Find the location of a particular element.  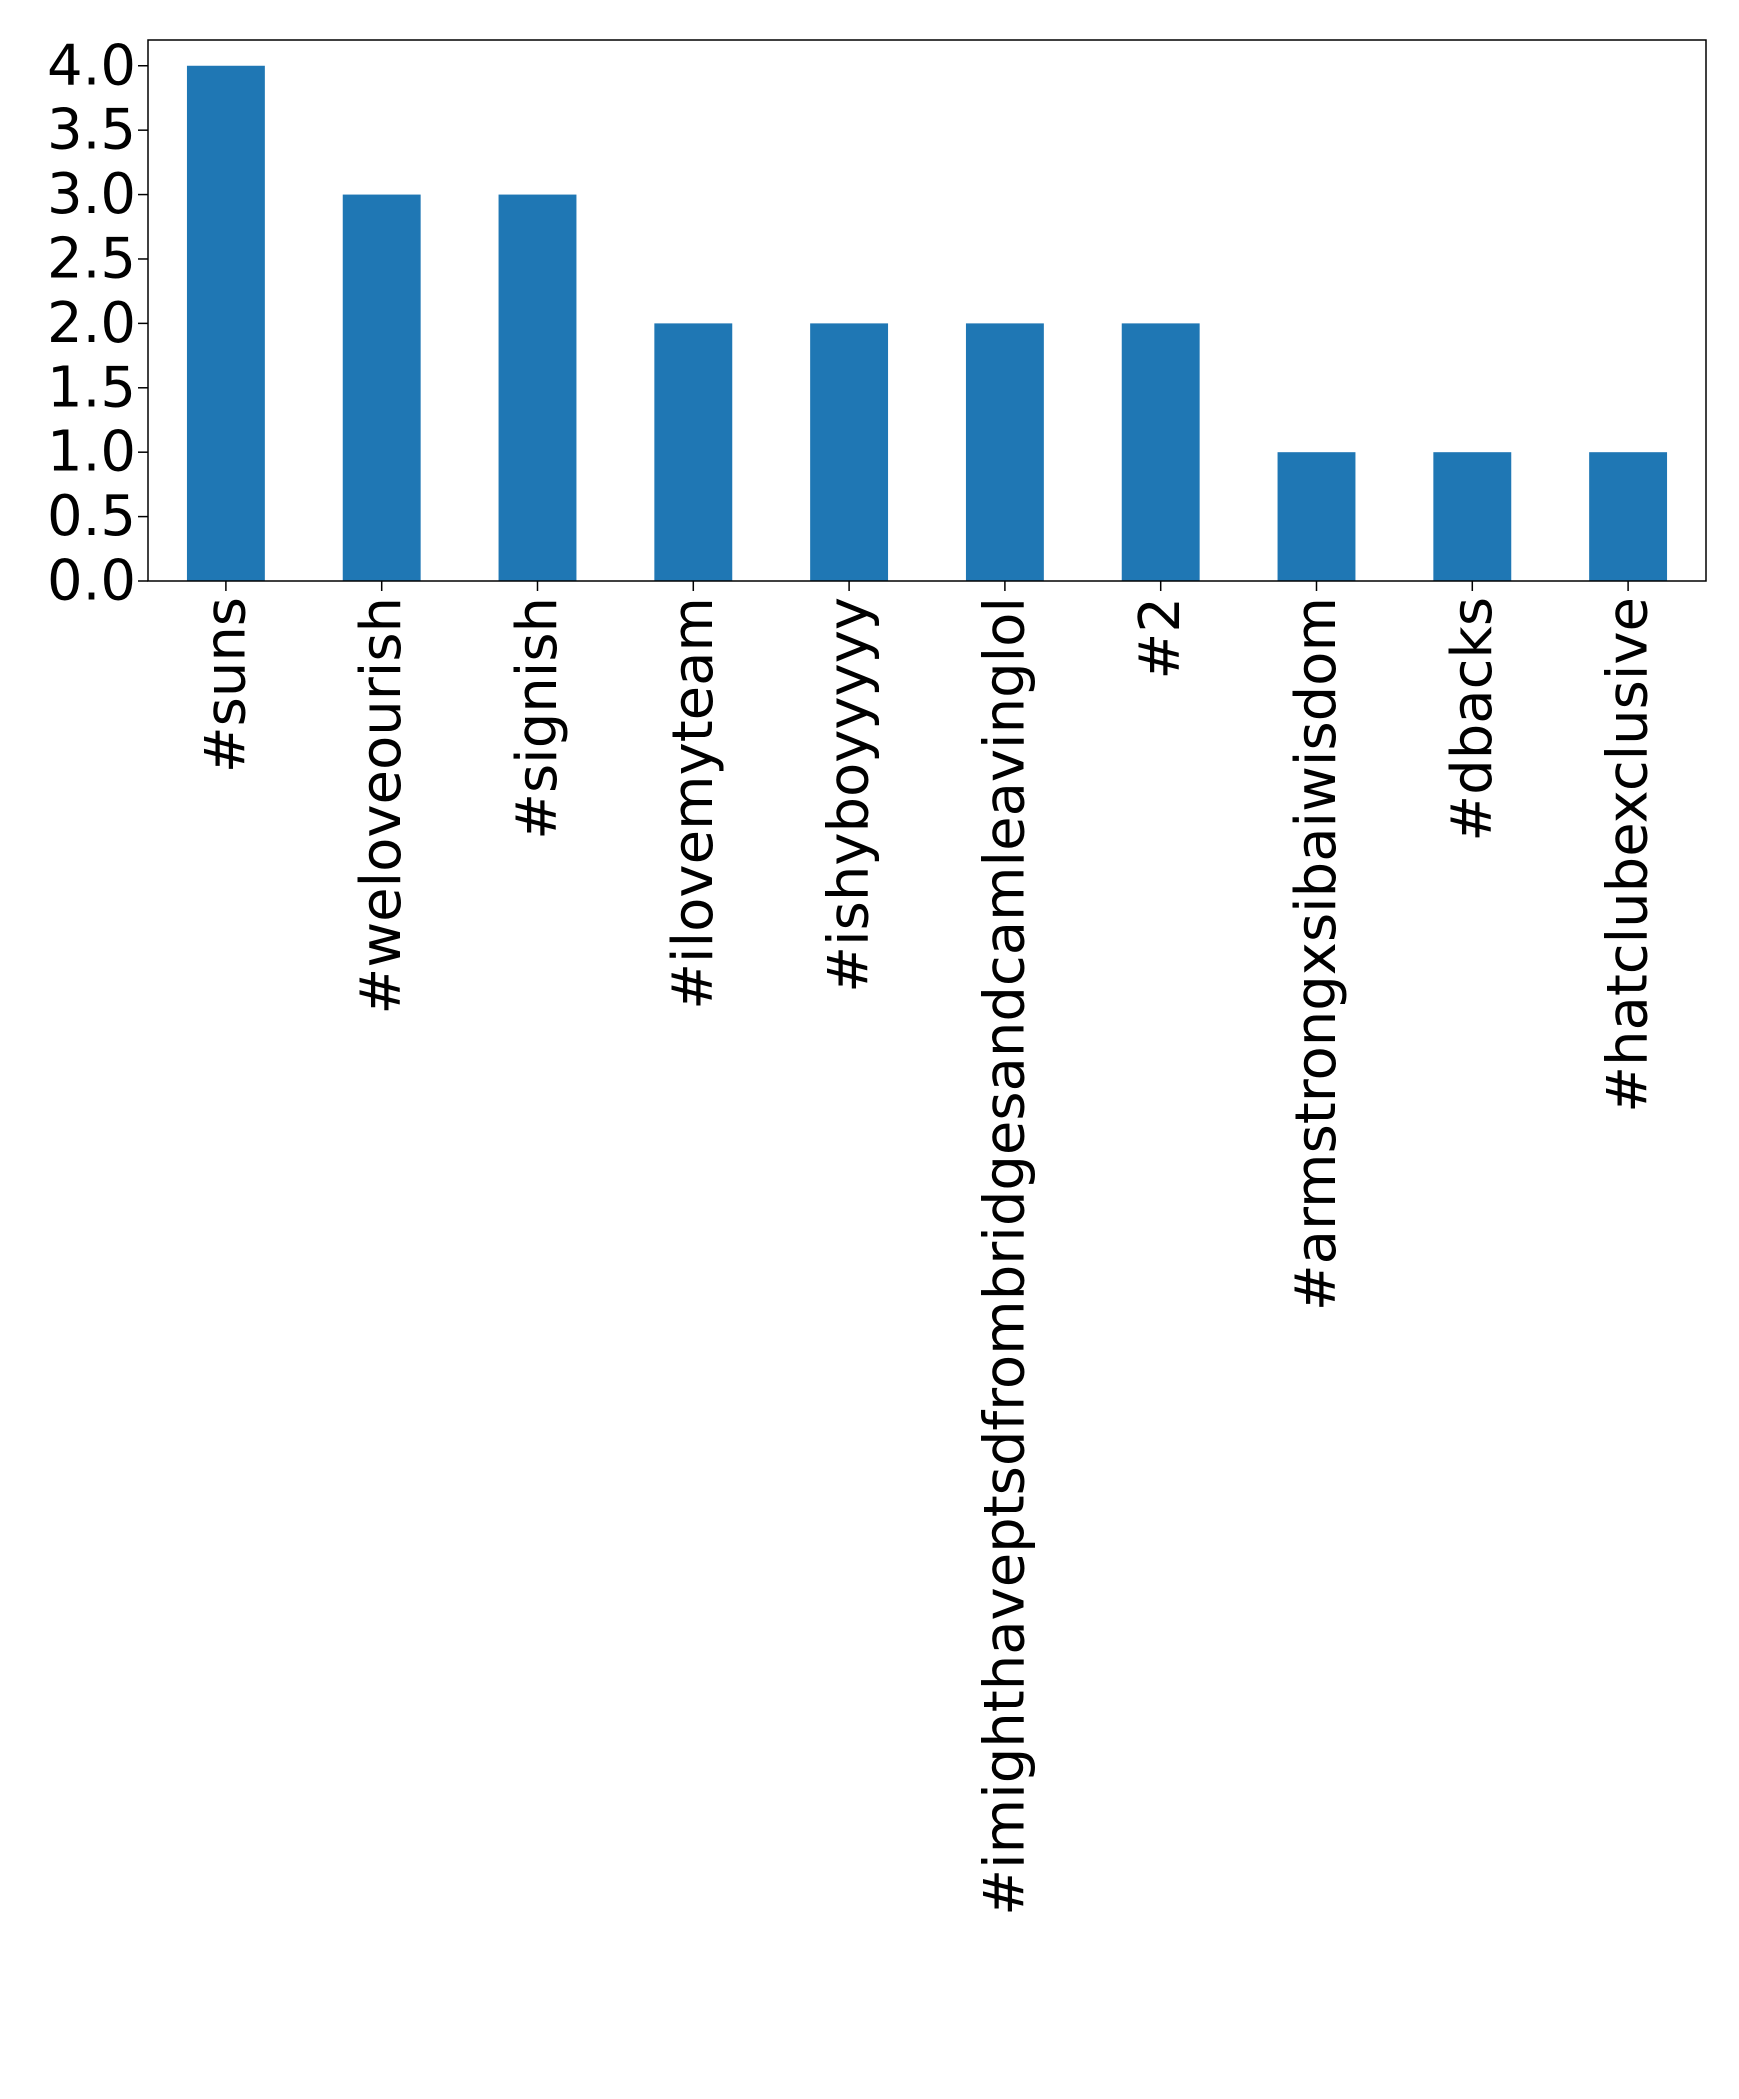

y-tick-label: 1.5 is located at coordinates (91, 387).